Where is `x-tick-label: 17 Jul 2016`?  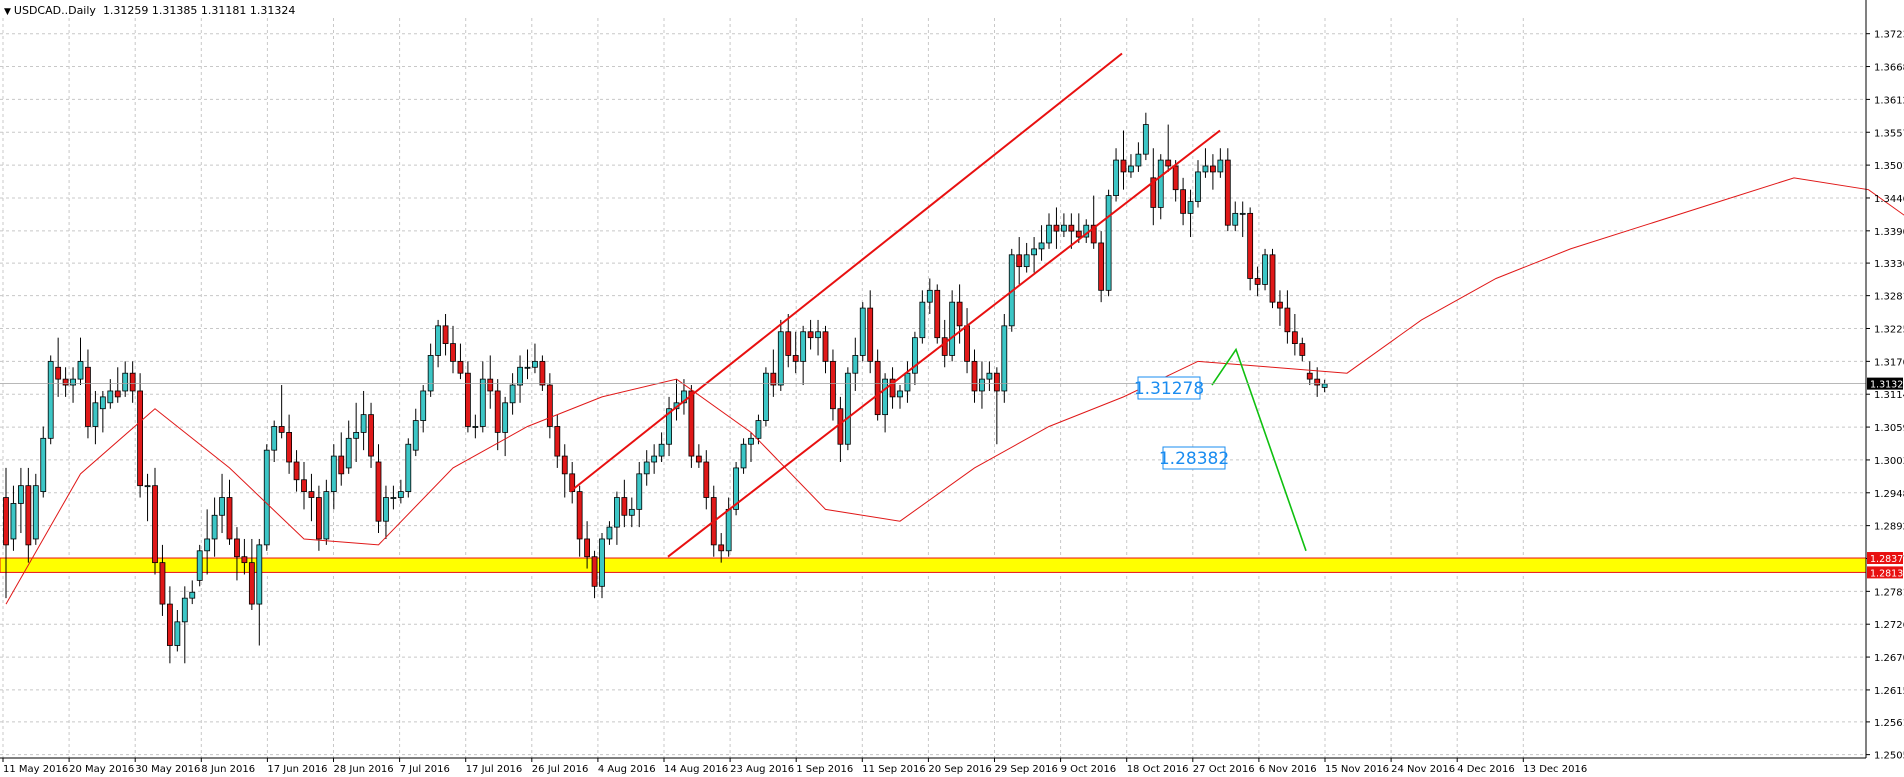 x-tick-label: 17 Jul 2016 is located at coordinates (494, 769).